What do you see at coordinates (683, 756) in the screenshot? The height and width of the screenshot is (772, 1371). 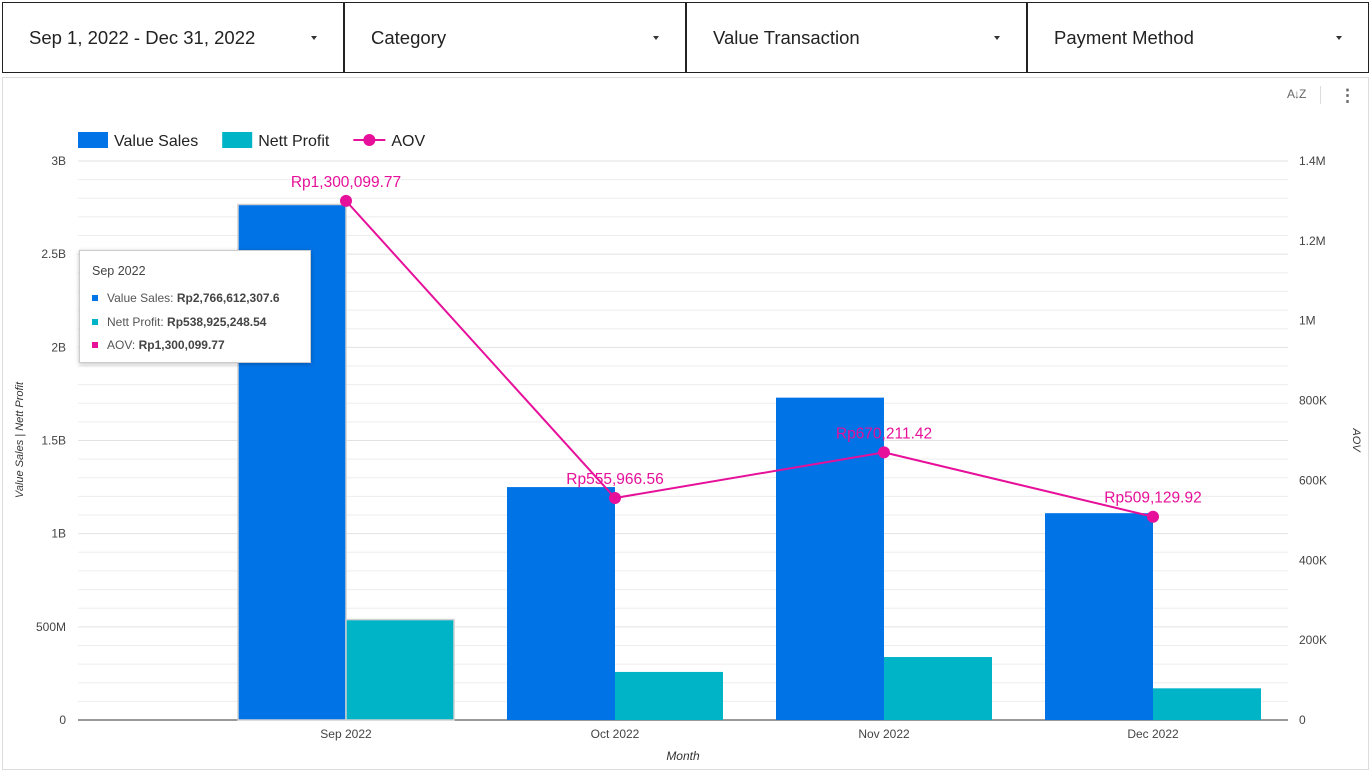 I see `x-axis-title: Month` at bounding box center [683, 756].